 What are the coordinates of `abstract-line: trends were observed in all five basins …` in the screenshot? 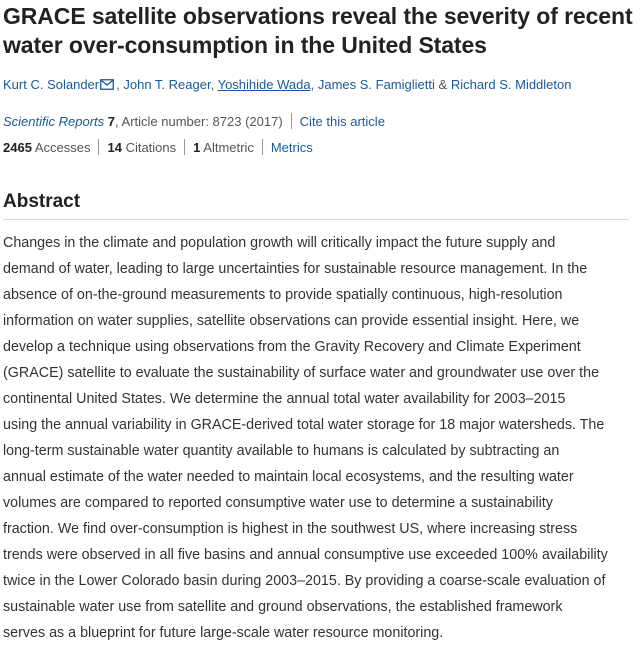 It's located at (305, 555).